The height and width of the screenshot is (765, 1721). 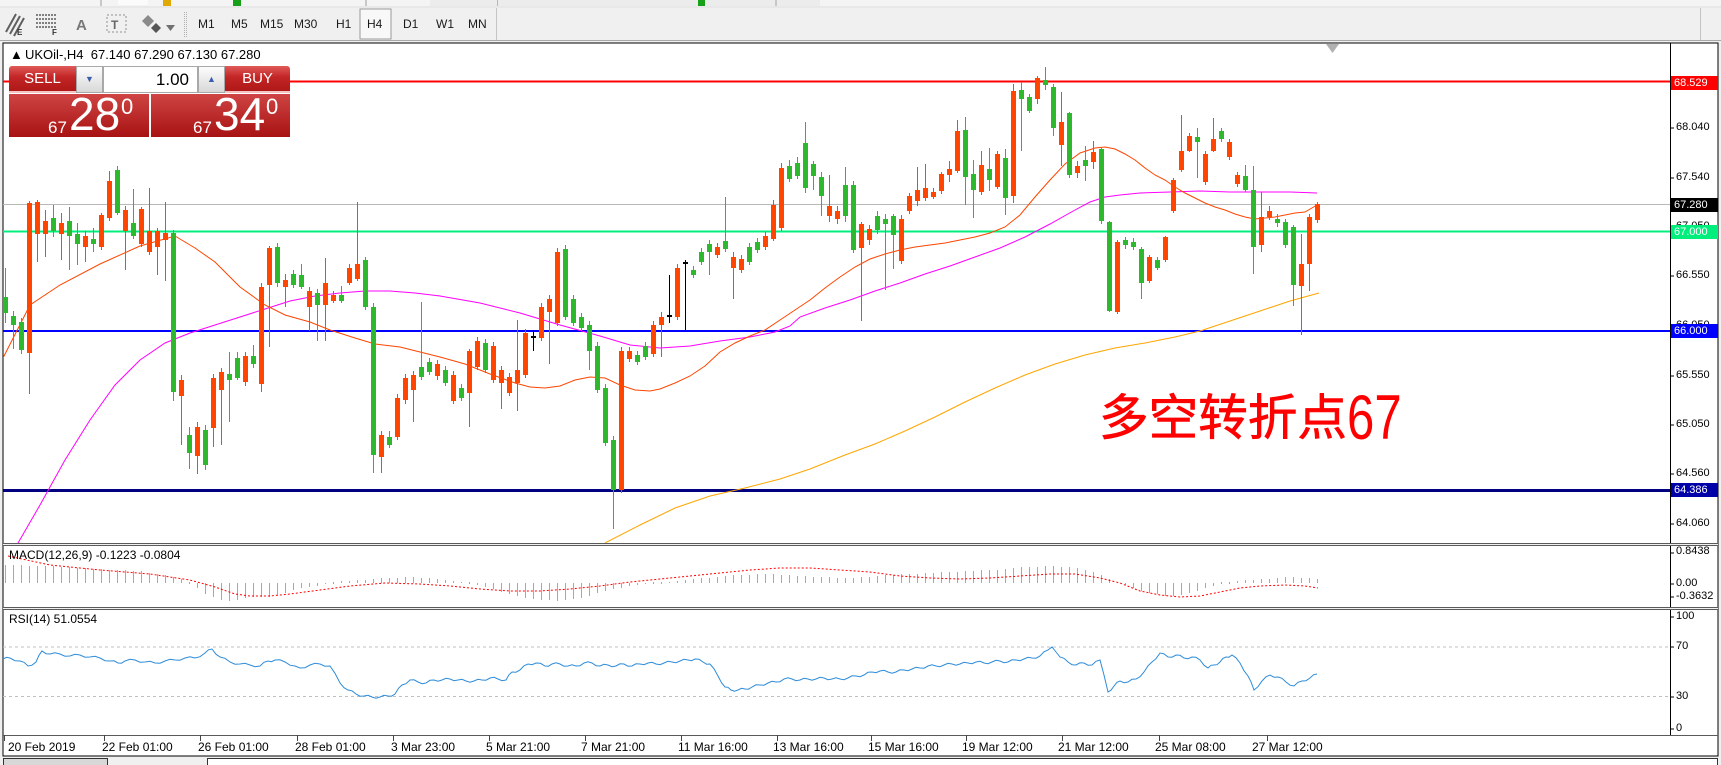 I want to click on svg-text: 67, so click(x=1374, y=417).